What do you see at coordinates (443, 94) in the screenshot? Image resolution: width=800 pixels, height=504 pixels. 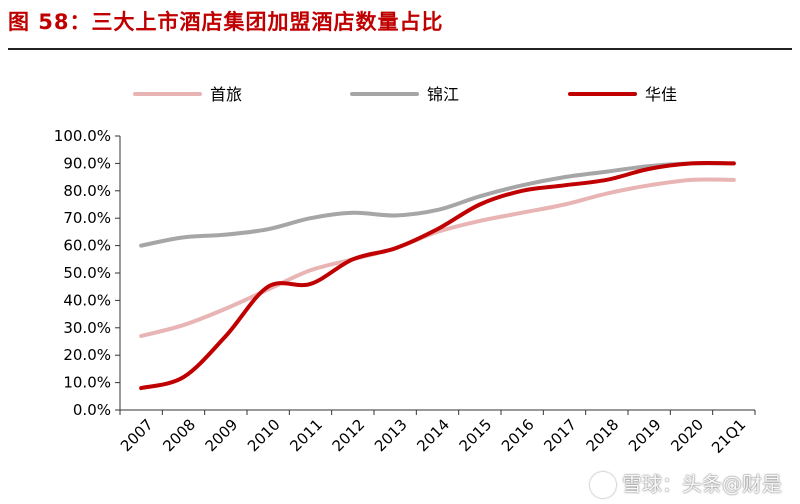 I see `legend-label: 锦江` at bounding box center [443, 94].